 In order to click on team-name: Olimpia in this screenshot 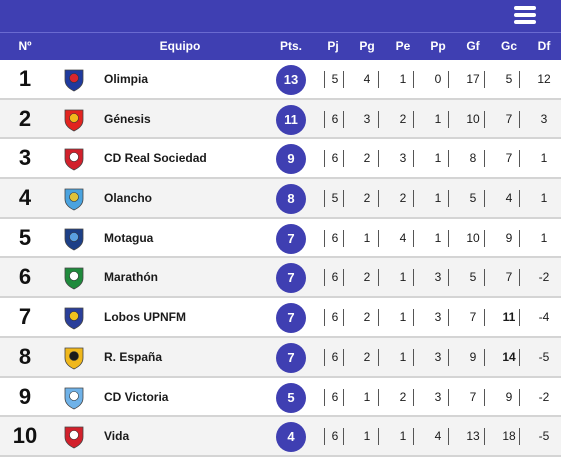, I will do `click(126, 79)`.